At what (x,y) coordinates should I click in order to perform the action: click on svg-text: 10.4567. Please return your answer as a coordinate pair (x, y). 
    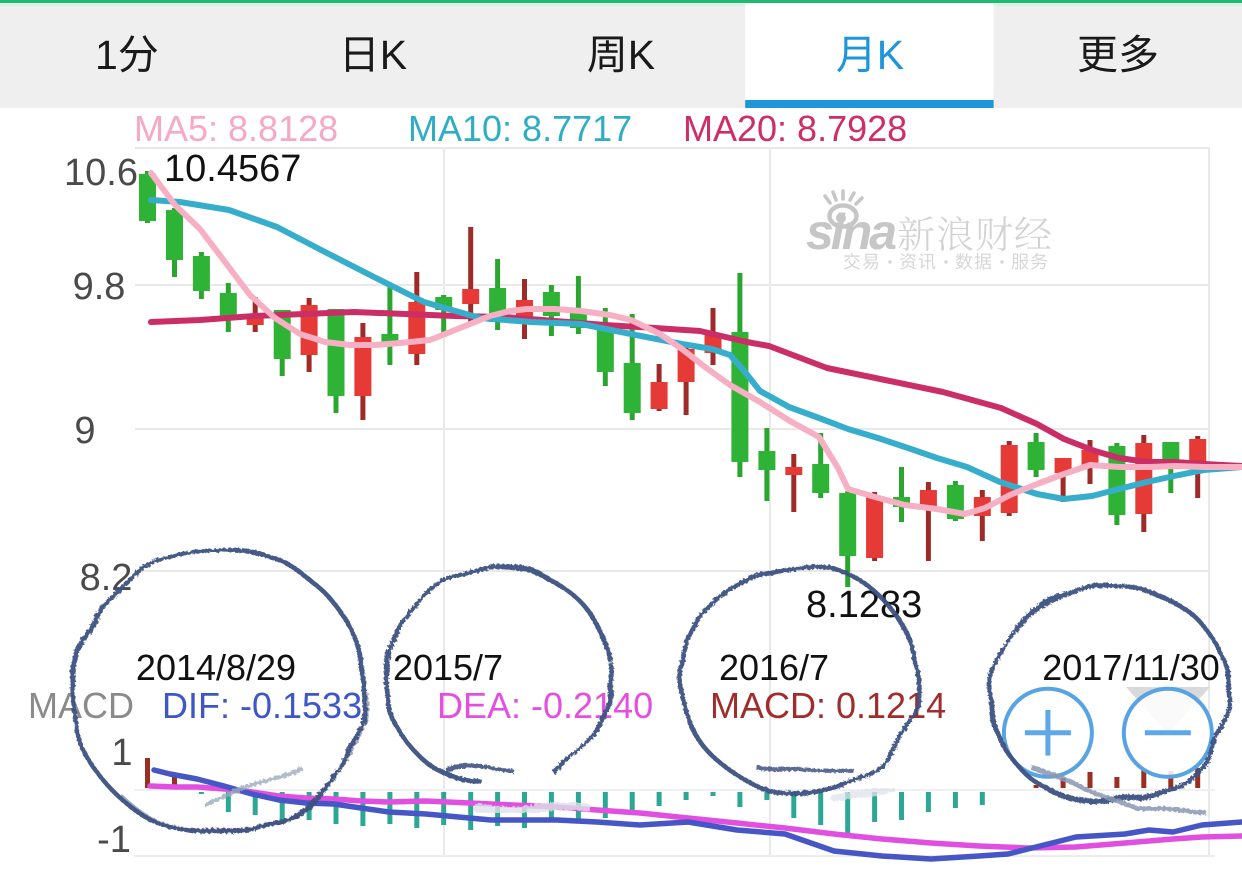
    Looking at the image, I should click on (232, 169).